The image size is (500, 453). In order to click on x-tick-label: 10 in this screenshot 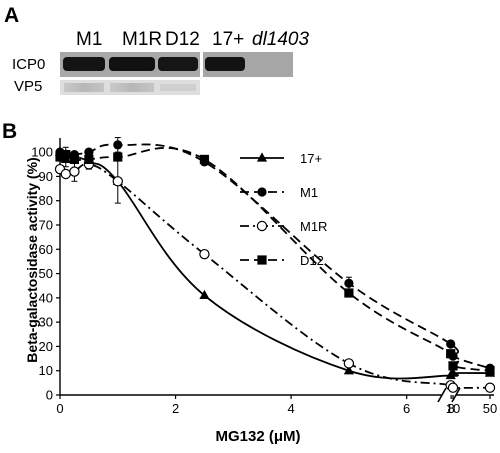, I will do `click(453, 408)`.